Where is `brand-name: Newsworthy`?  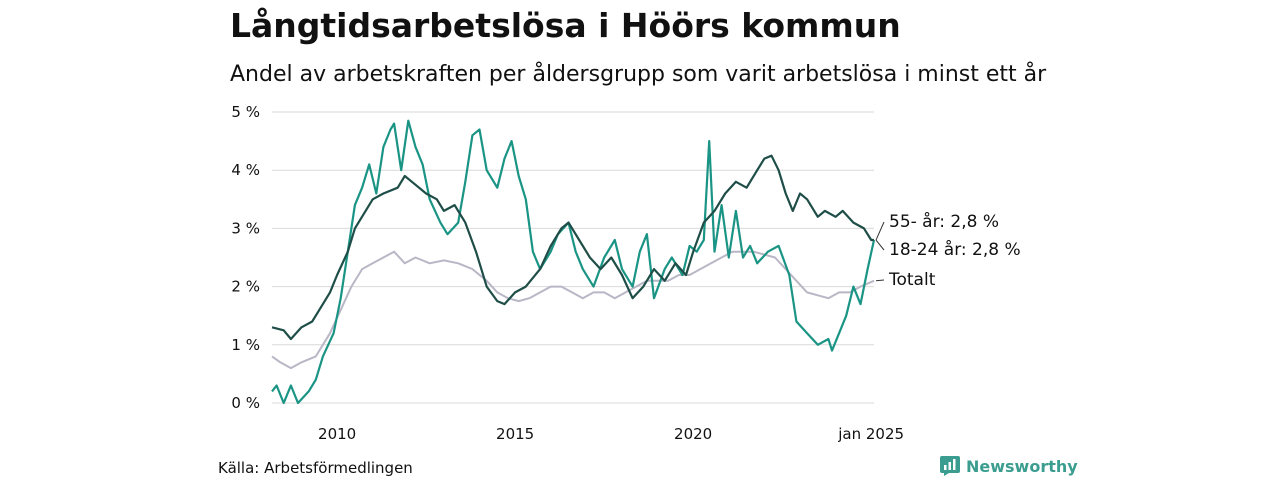
brand-name: Newsworthy is located at coordinates (1022, 466).